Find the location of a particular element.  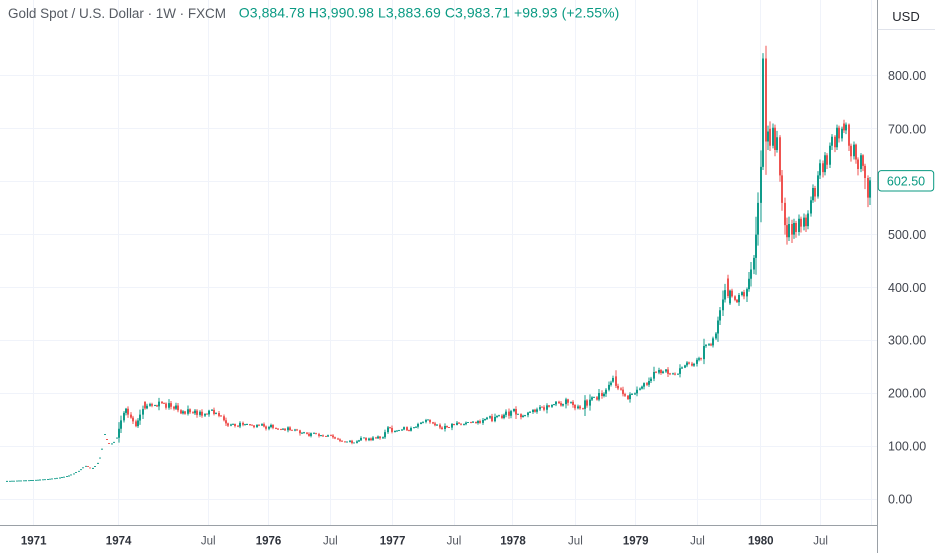

svg-text: 1978 is located at coordinates (513, 542).